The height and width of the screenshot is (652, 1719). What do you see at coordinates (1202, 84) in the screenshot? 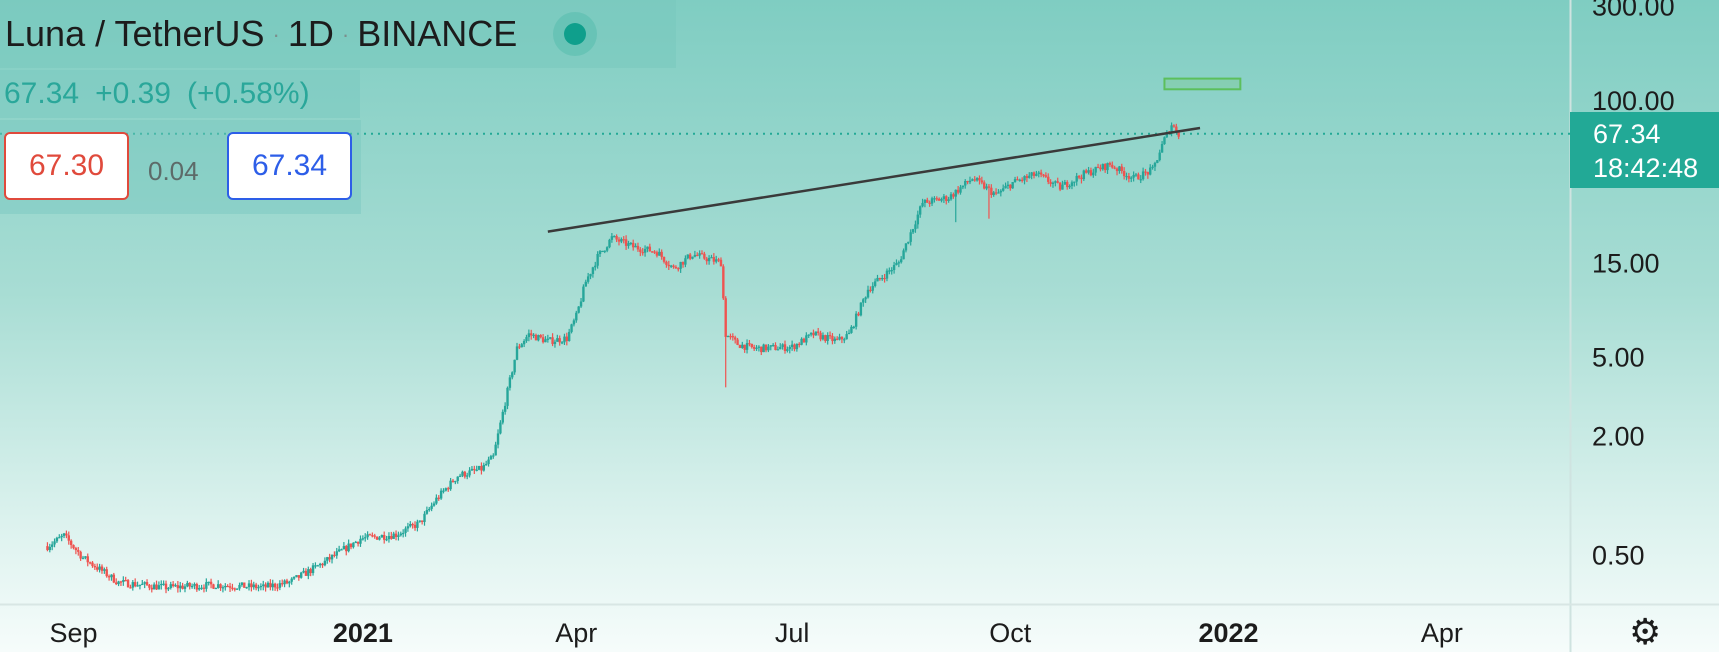
I see `target-zone-box` at bounding box center [1202, 84].